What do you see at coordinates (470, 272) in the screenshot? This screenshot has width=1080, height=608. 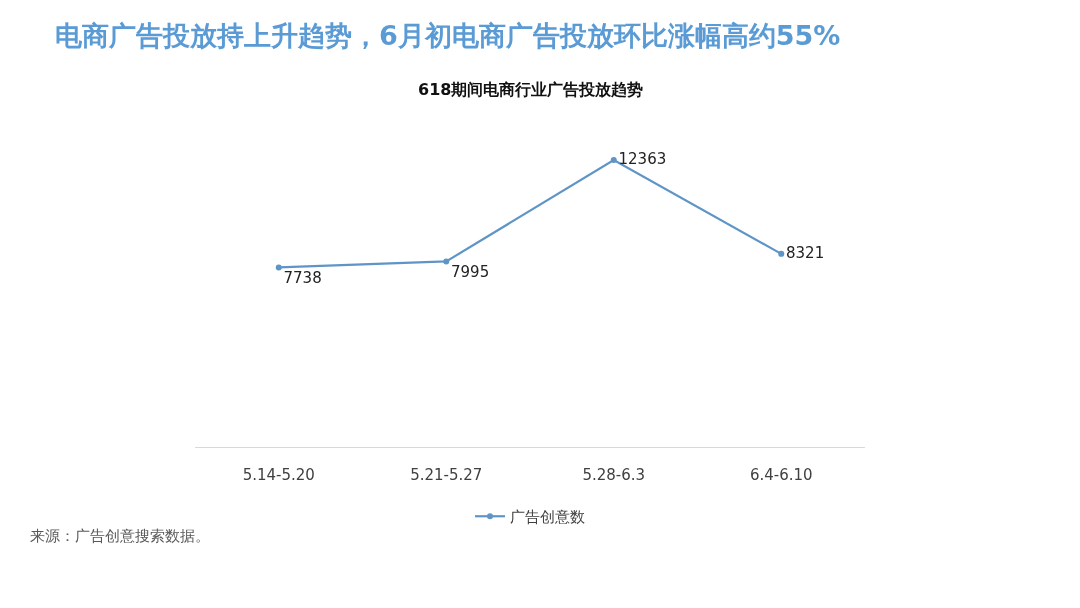 I see `data-label: 7995` at bounding box center [470, 272].